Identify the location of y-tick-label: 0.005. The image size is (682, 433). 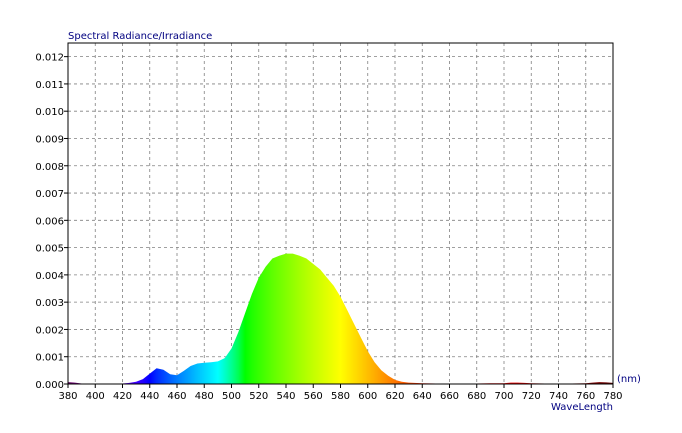
(49, 249).